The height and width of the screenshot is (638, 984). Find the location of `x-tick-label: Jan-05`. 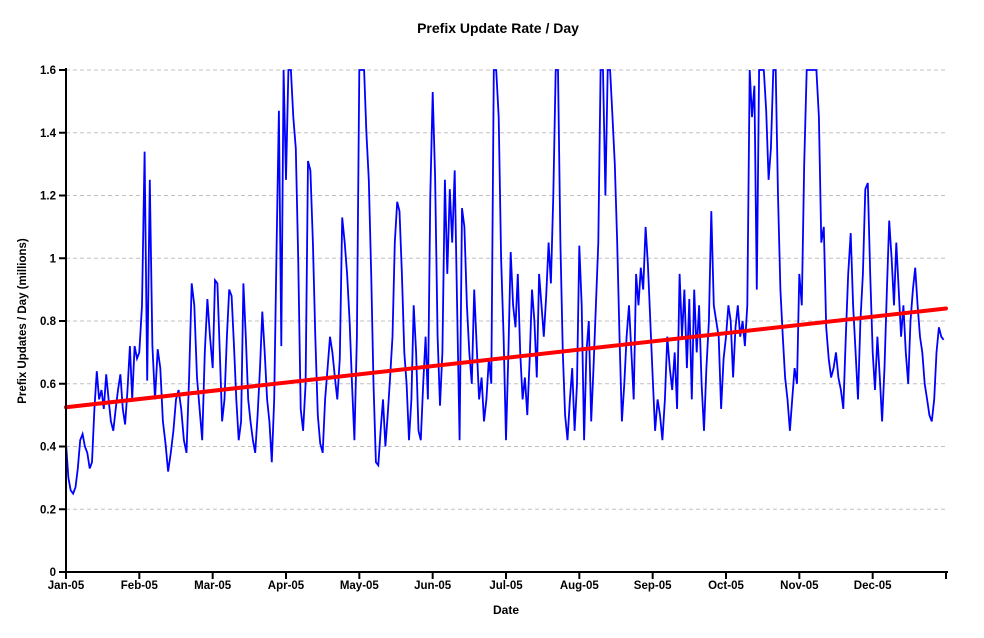

x-tick-label: Jan-05 is located at coordinates (66, 586).